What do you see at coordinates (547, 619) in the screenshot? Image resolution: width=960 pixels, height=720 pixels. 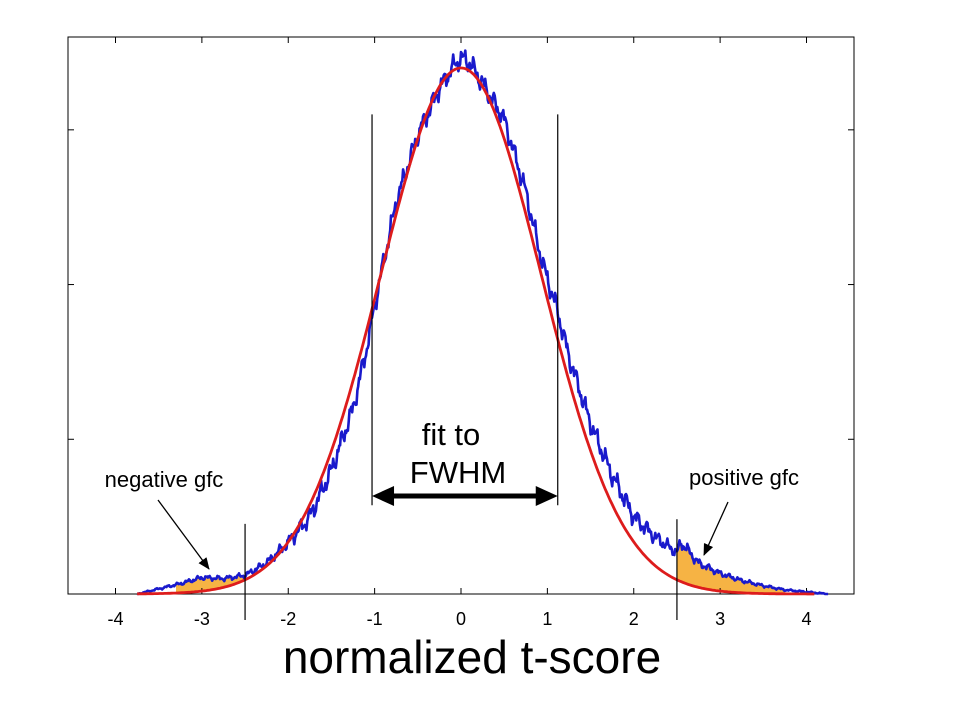 I see `x-tick-label: 1` at bounding box center [547, 619].